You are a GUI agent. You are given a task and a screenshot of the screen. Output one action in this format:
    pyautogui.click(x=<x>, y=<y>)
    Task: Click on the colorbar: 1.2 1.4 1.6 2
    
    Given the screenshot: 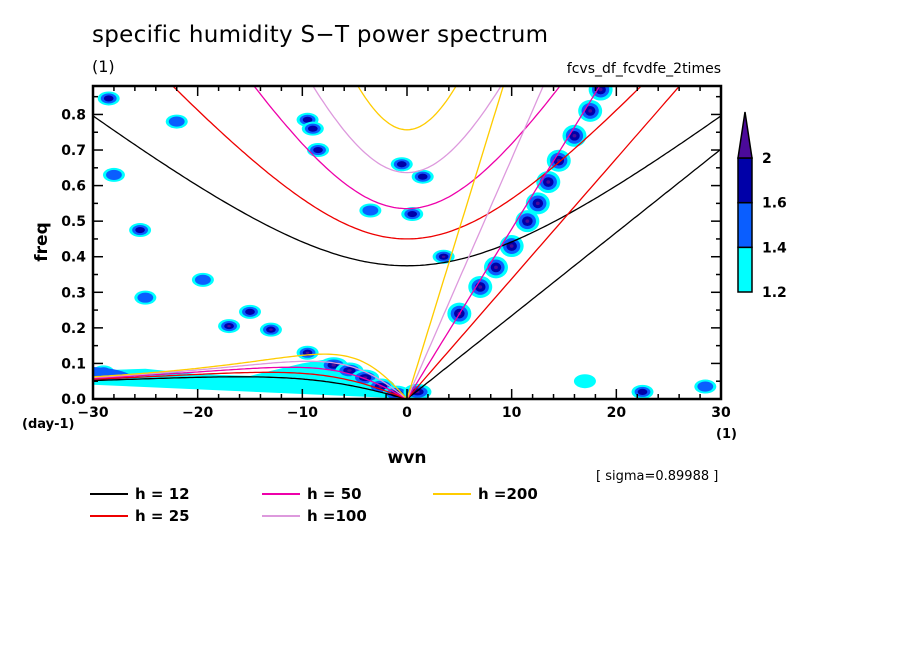 What is the action you would take?
    pyautogui.click(x=762, y=206)
    